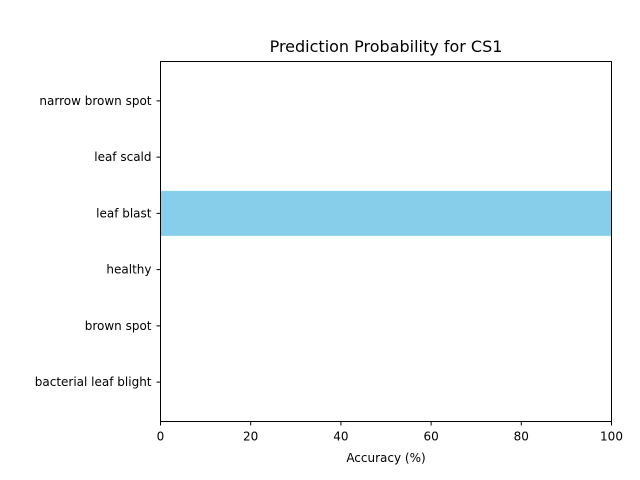 This screenshot has width=640, height=480. Describe the element at coordinates (385, 458) in the screenshot. I see `x-axis-label: Accuracy (%)` at that location.